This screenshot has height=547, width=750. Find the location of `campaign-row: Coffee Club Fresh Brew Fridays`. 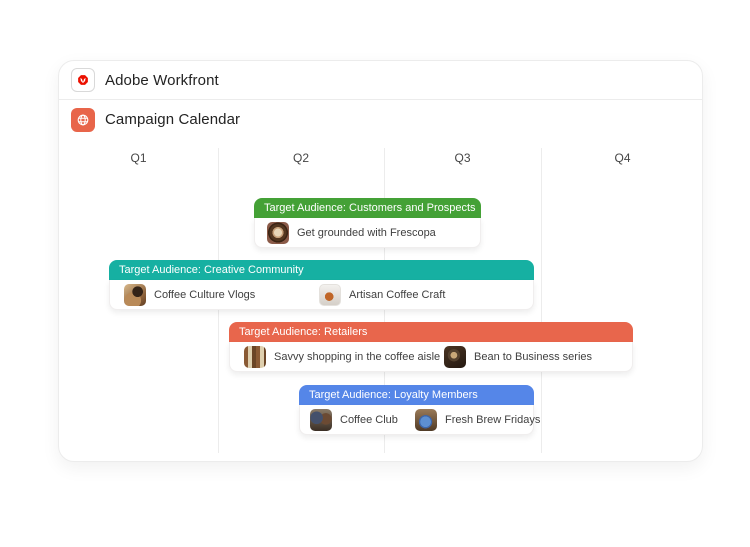

campaign-row: Coffee Club Fresh Brew Fridays is located at coordinates (419, 420).